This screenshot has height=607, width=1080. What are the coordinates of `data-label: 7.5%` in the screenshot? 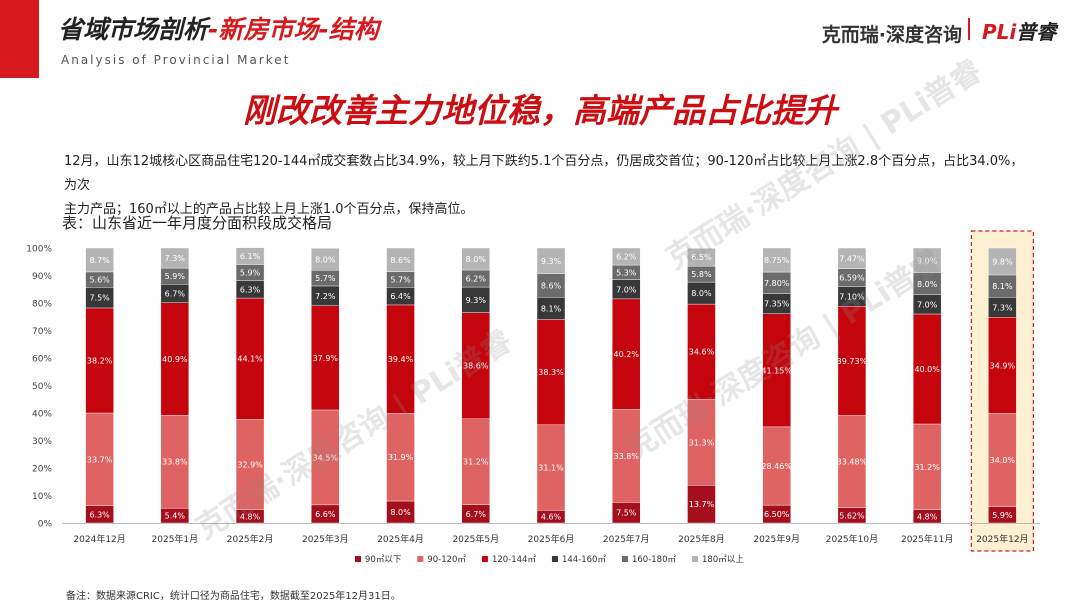 It's located at (99, 298).